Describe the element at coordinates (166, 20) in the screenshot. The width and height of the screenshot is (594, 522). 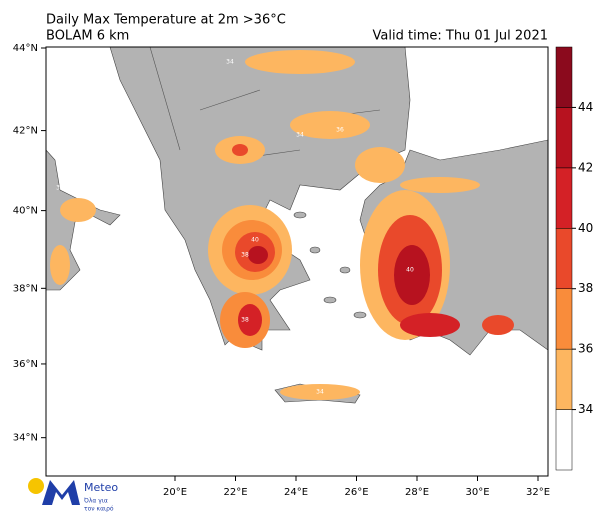
I see `title: Daily Max Temperature at 2m >36°C` at that location.